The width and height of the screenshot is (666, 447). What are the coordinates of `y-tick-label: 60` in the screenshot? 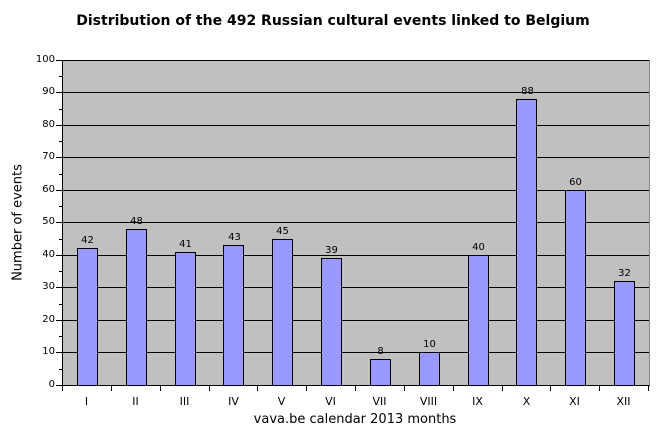 It's located at (48, 189).